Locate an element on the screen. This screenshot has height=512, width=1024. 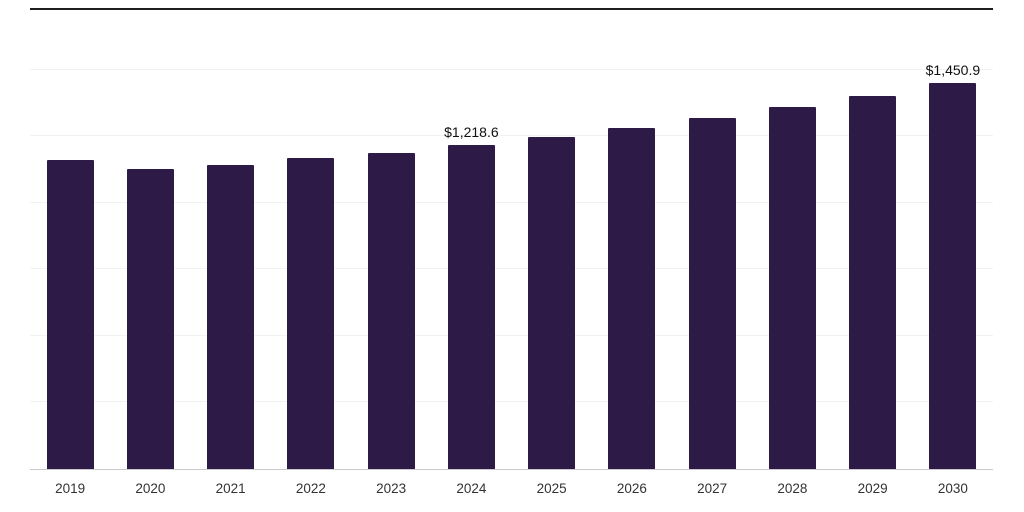
bar-2026 is located at coordinates (632, 298).